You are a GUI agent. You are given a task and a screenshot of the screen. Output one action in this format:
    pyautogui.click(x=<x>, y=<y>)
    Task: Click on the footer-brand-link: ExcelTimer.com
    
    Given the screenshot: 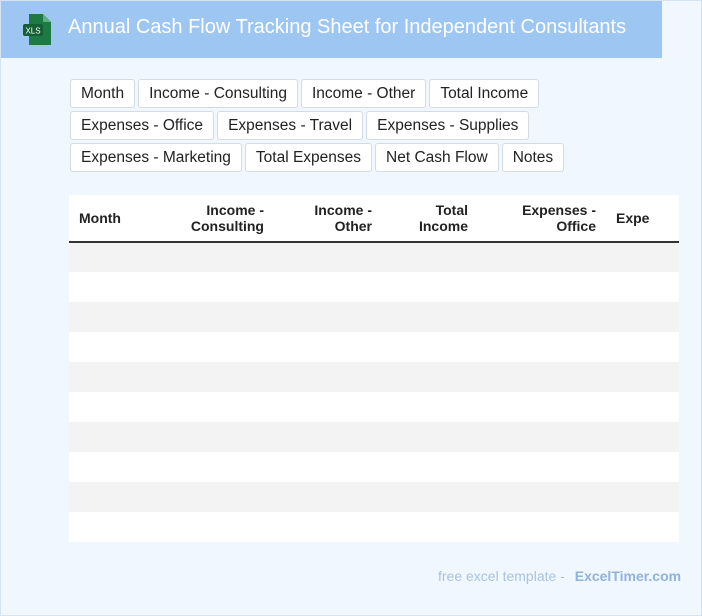 What is the action you would take?
    pyautogui.click(x=628, y=576)
    